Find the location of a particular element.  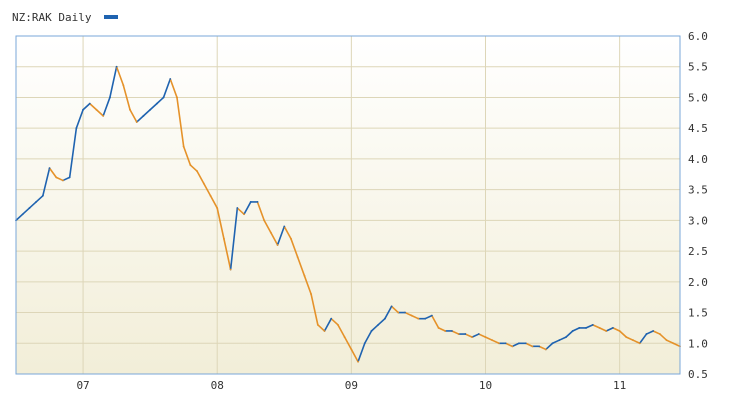

x-tick-label-0: 07 is located at coordinates (82, 385).